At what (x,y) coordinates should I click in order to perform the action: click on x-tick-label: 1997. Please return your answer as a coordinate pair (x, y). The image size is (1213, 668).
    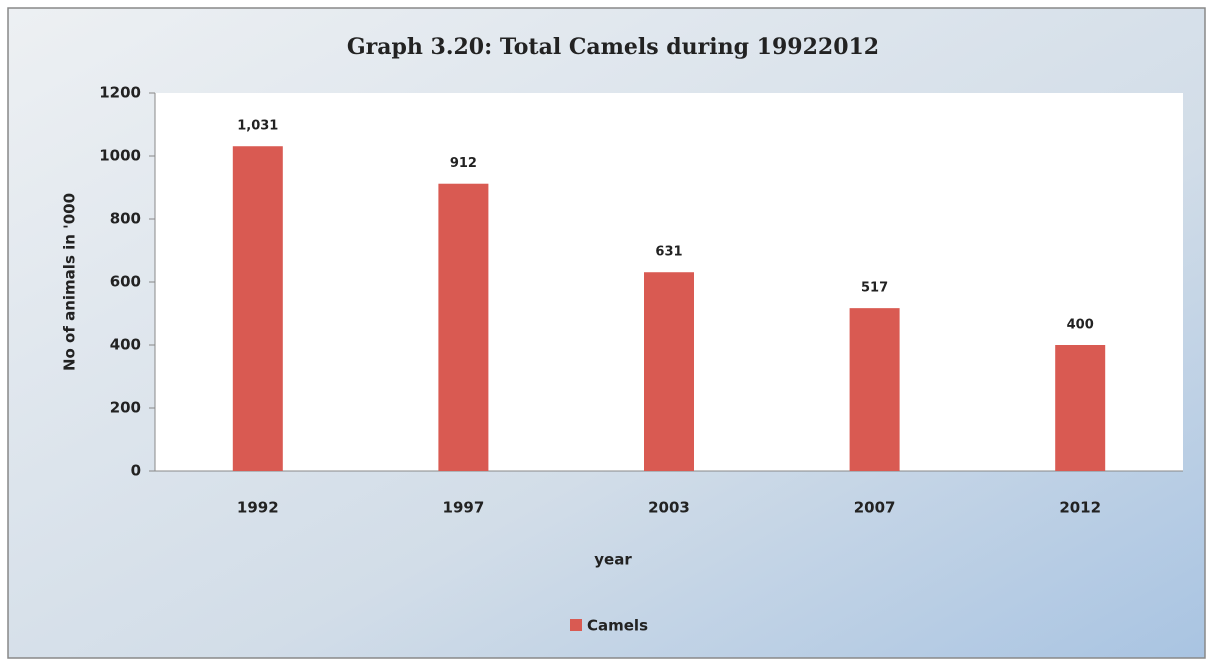
    Looking at the image, I should click on (464, 508).